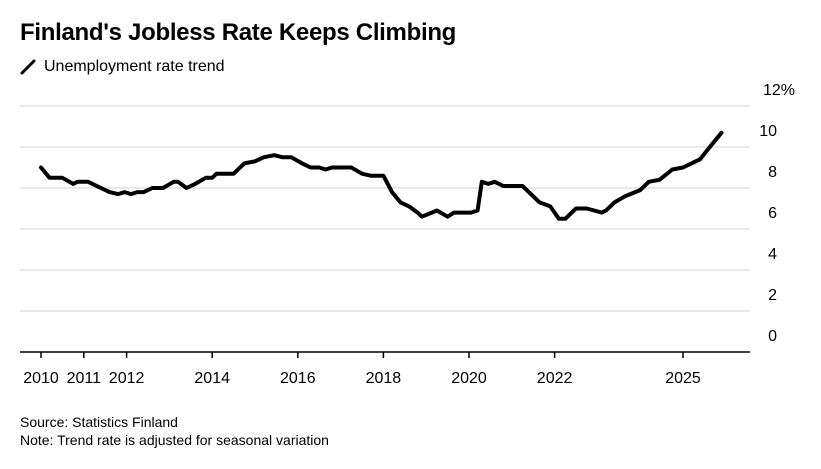 The height and width of the screenshot is (469, 821). I want to click on y-tick-label: 8, so click(772, 172).